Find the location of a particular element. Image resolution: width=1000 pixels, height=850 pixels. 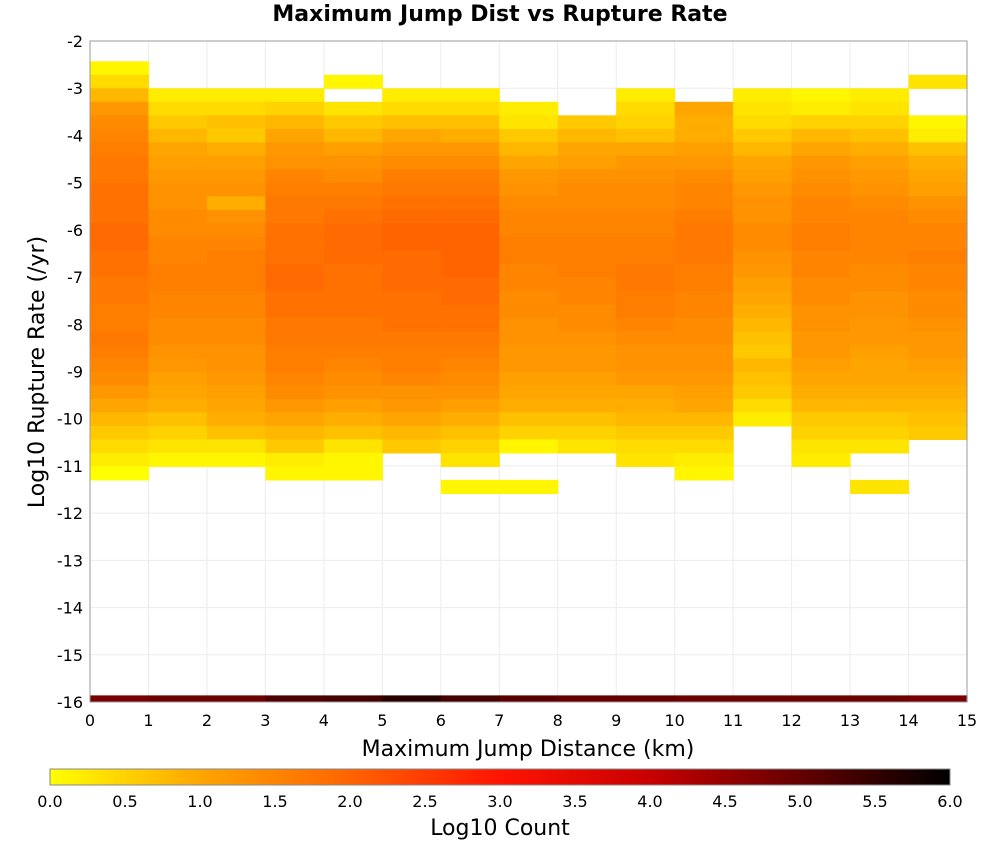

colorbar-tick-label: 2.5 is located at coordinates (424, 801).